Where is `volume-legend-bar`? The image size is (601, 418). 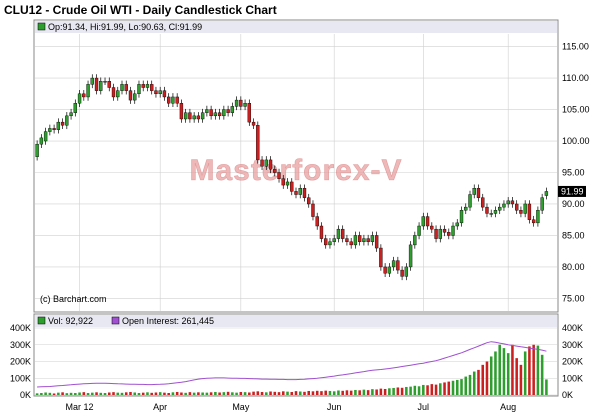
volume-legend-bar is located at coordinates (296, 321).